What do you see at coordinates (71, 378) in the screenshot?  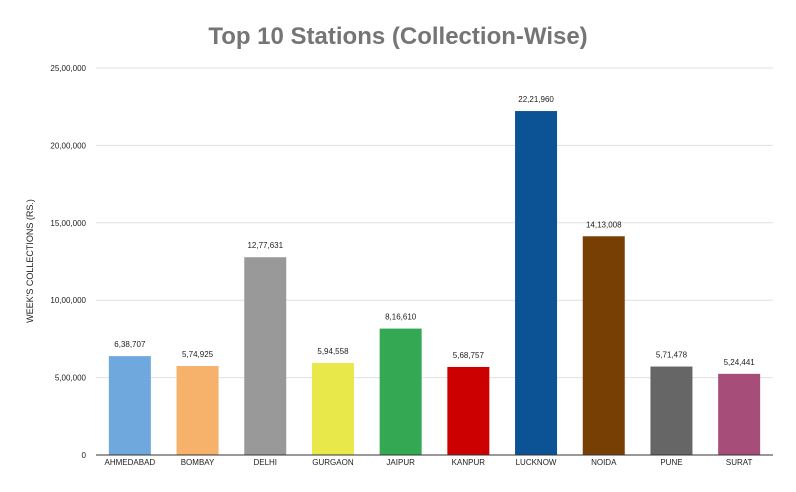 I see `y-tick-label: 5,00,000` at bounding box center [71, 378].